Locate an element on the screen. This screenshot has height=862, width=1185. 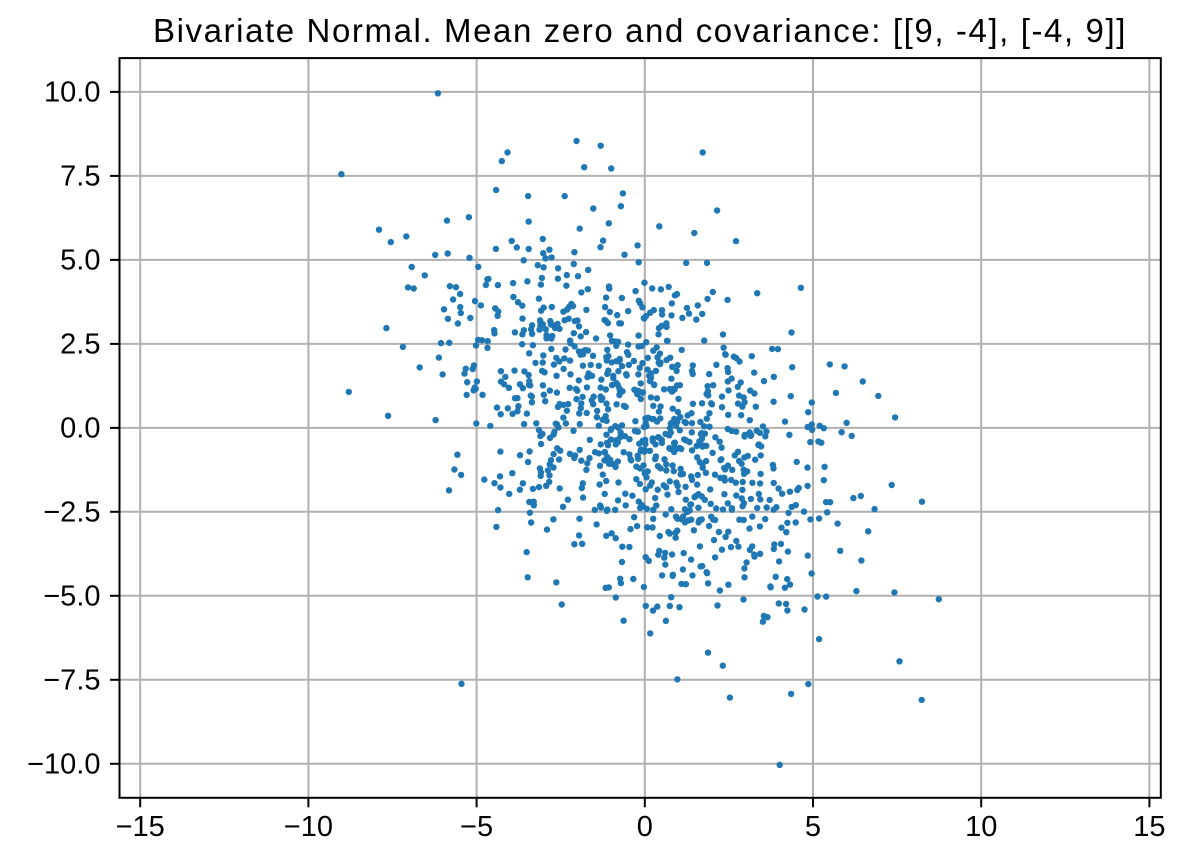
svg-text: −15 is located at coordinates (140, 827).